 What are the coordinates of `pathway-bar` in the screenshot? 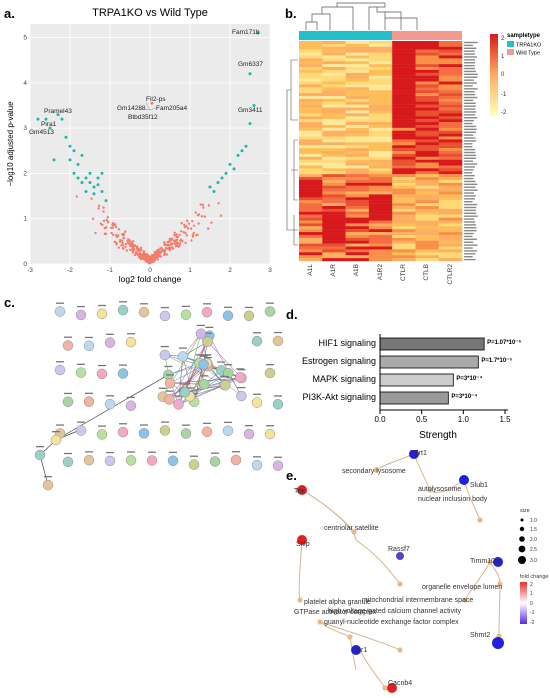 It's located at (429, 362).